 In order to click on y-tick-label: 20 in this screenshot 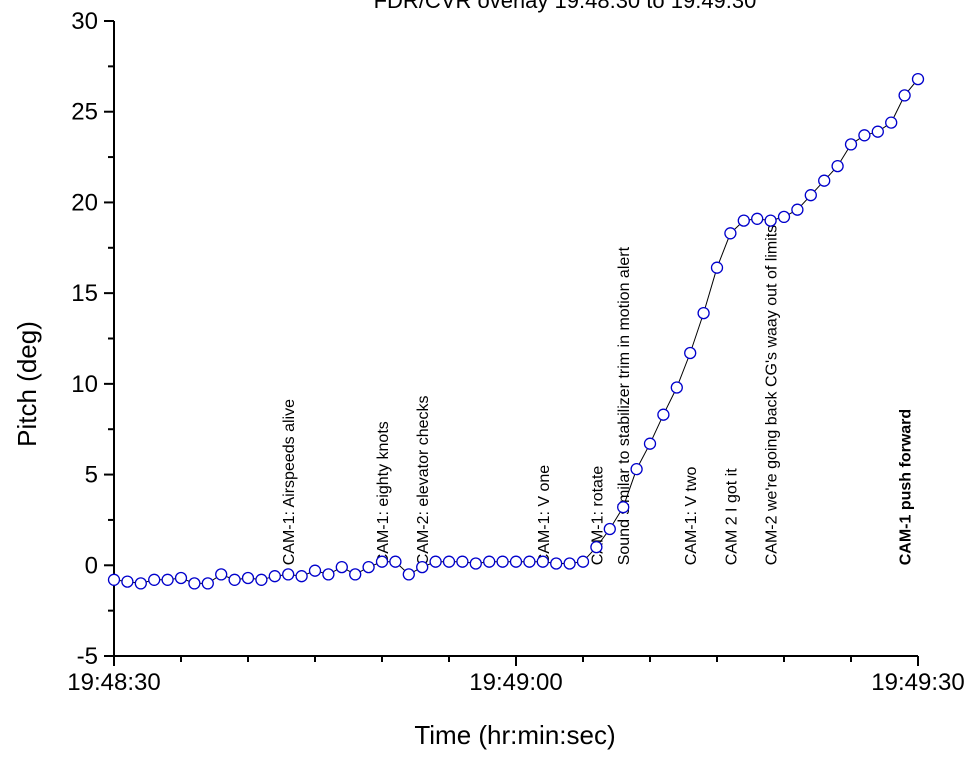, I will do `click(84, 202)`.